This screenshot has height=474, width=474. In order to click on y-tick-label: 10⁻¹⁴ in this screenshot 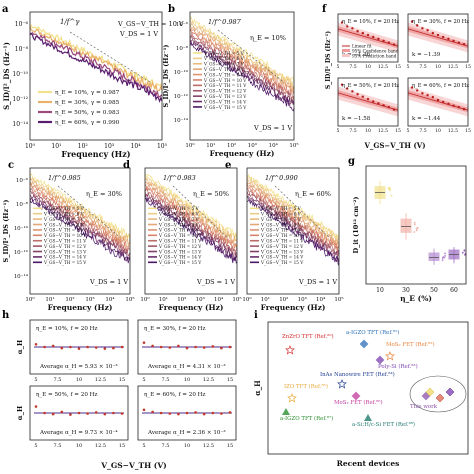, I will do `click(181, 120)`.